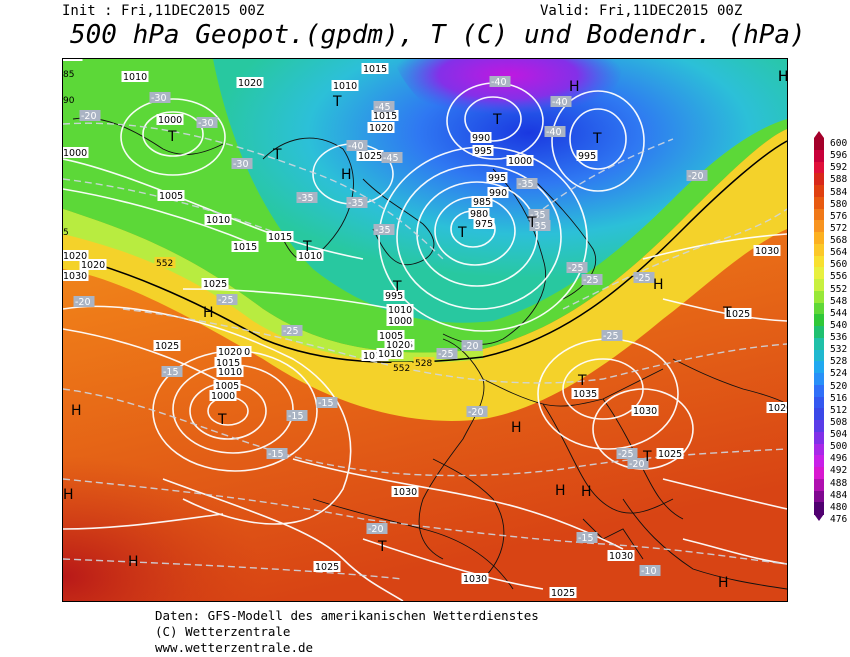  Describe the element at coordinates (839, 180) in the screenshot. I see `colorbar-label: 588` at that location.